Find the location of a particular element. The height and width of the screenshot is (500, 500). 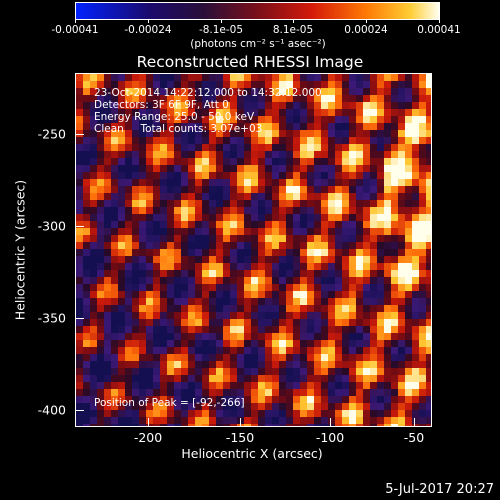

footer-date: 5-Jul-2017 20:27 is located at coordinates (439, 489).